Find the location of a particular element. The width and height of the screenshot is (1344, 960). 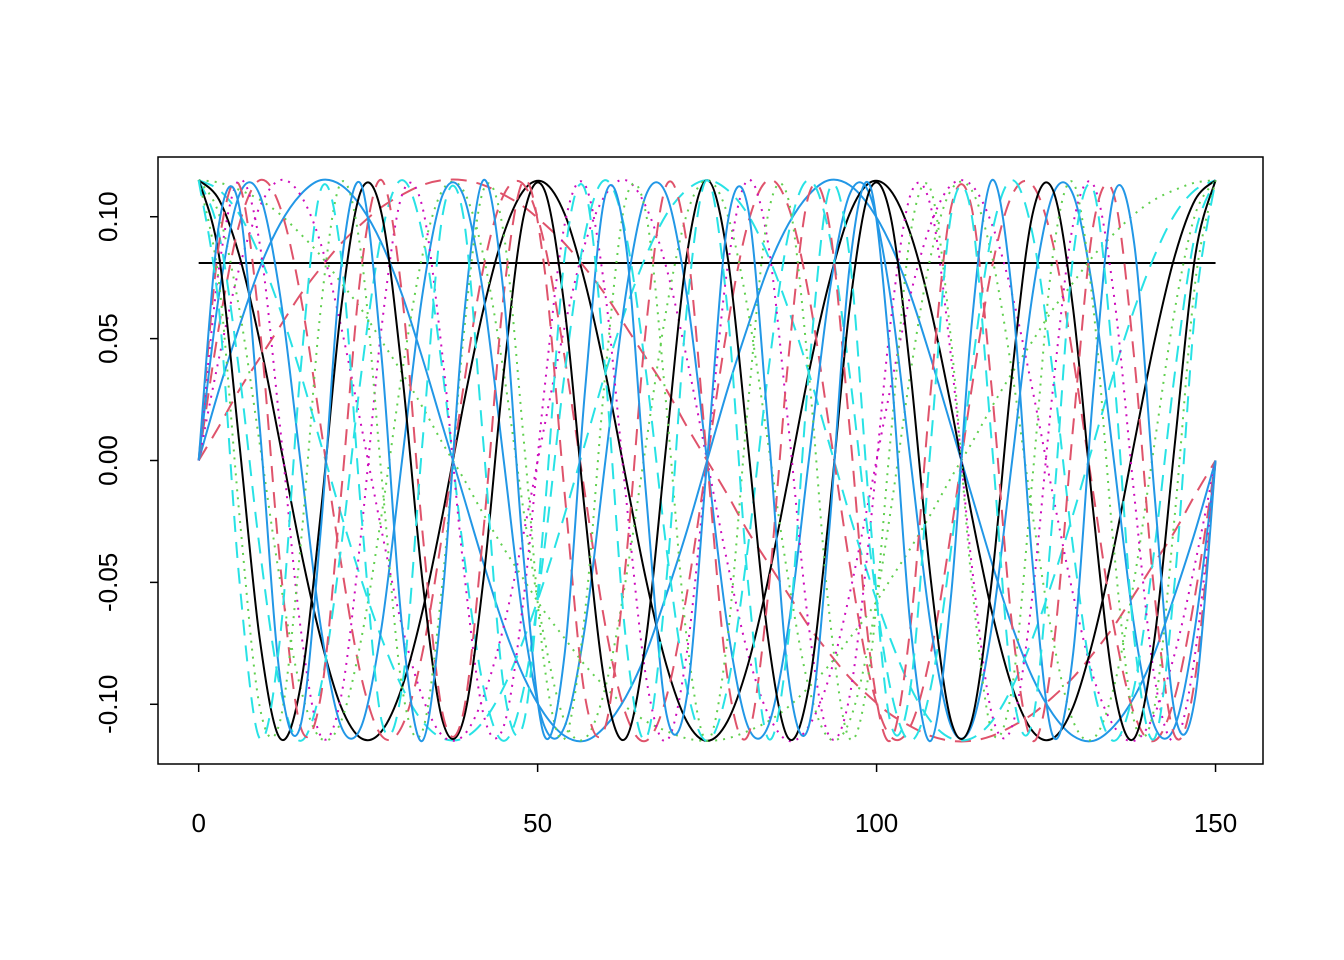

x-tick-label: 50 is located at coordinates (537, 823).